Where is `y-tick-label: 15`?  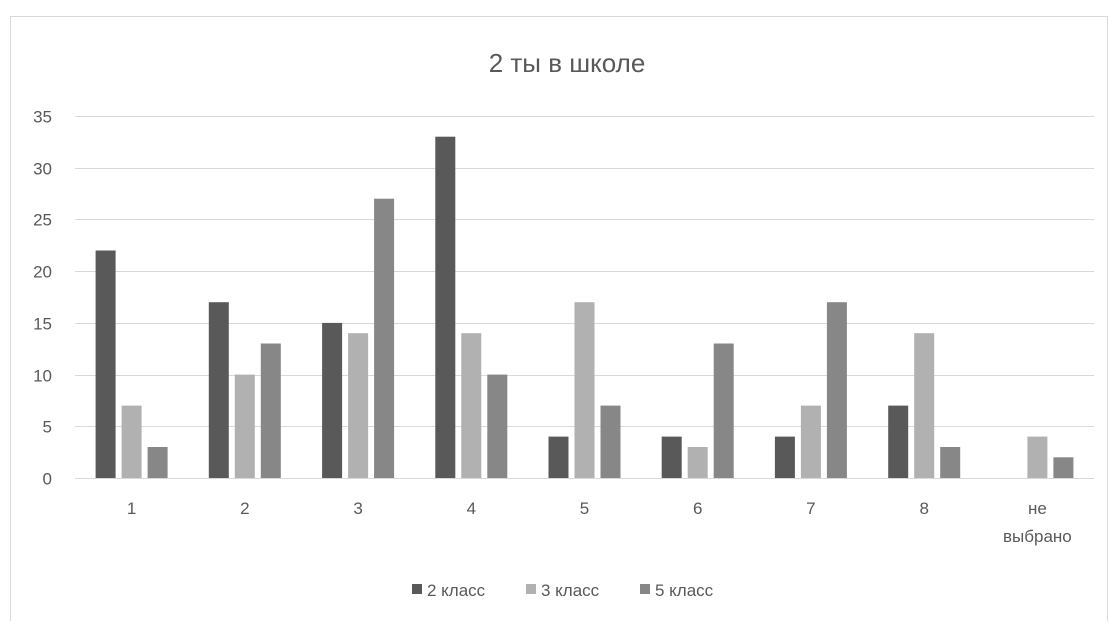
y-tick-label: 15 is located at coordinates (42, 324).